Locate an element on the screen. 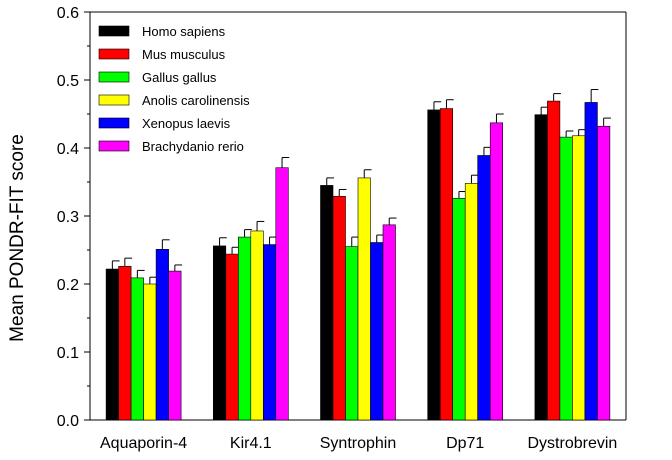 The height and width of the screenshot is (460, 672). y-tick-label: 0.3 is located at coordinates (68, 217).